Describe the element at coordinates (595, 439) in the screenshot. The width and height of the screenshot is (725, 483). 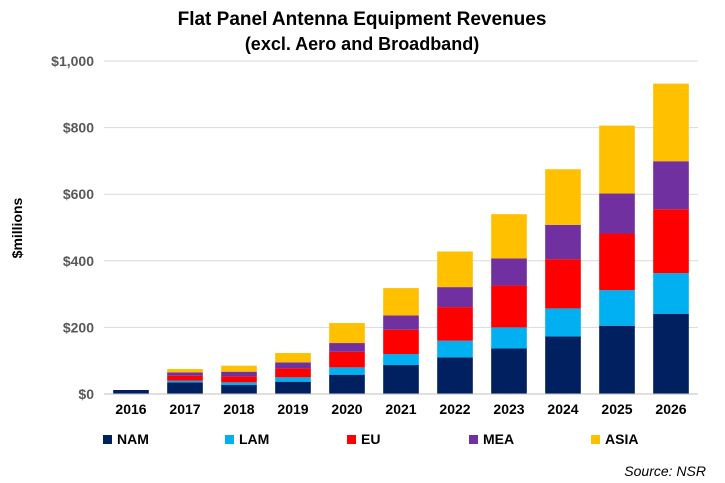
I see `legend-swatch-asia` at that location.